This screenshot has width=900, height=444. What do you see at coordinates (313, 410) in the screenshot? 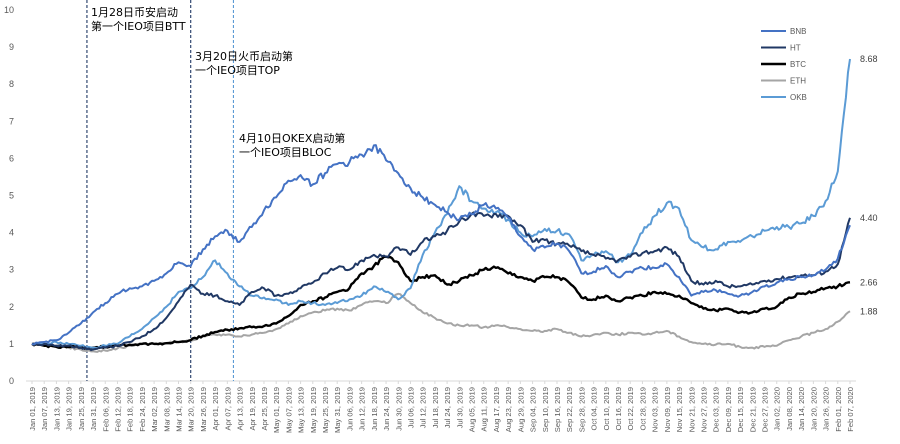
I see `x-tick-label: May 19, 2019` at bounding box center [313, 410].